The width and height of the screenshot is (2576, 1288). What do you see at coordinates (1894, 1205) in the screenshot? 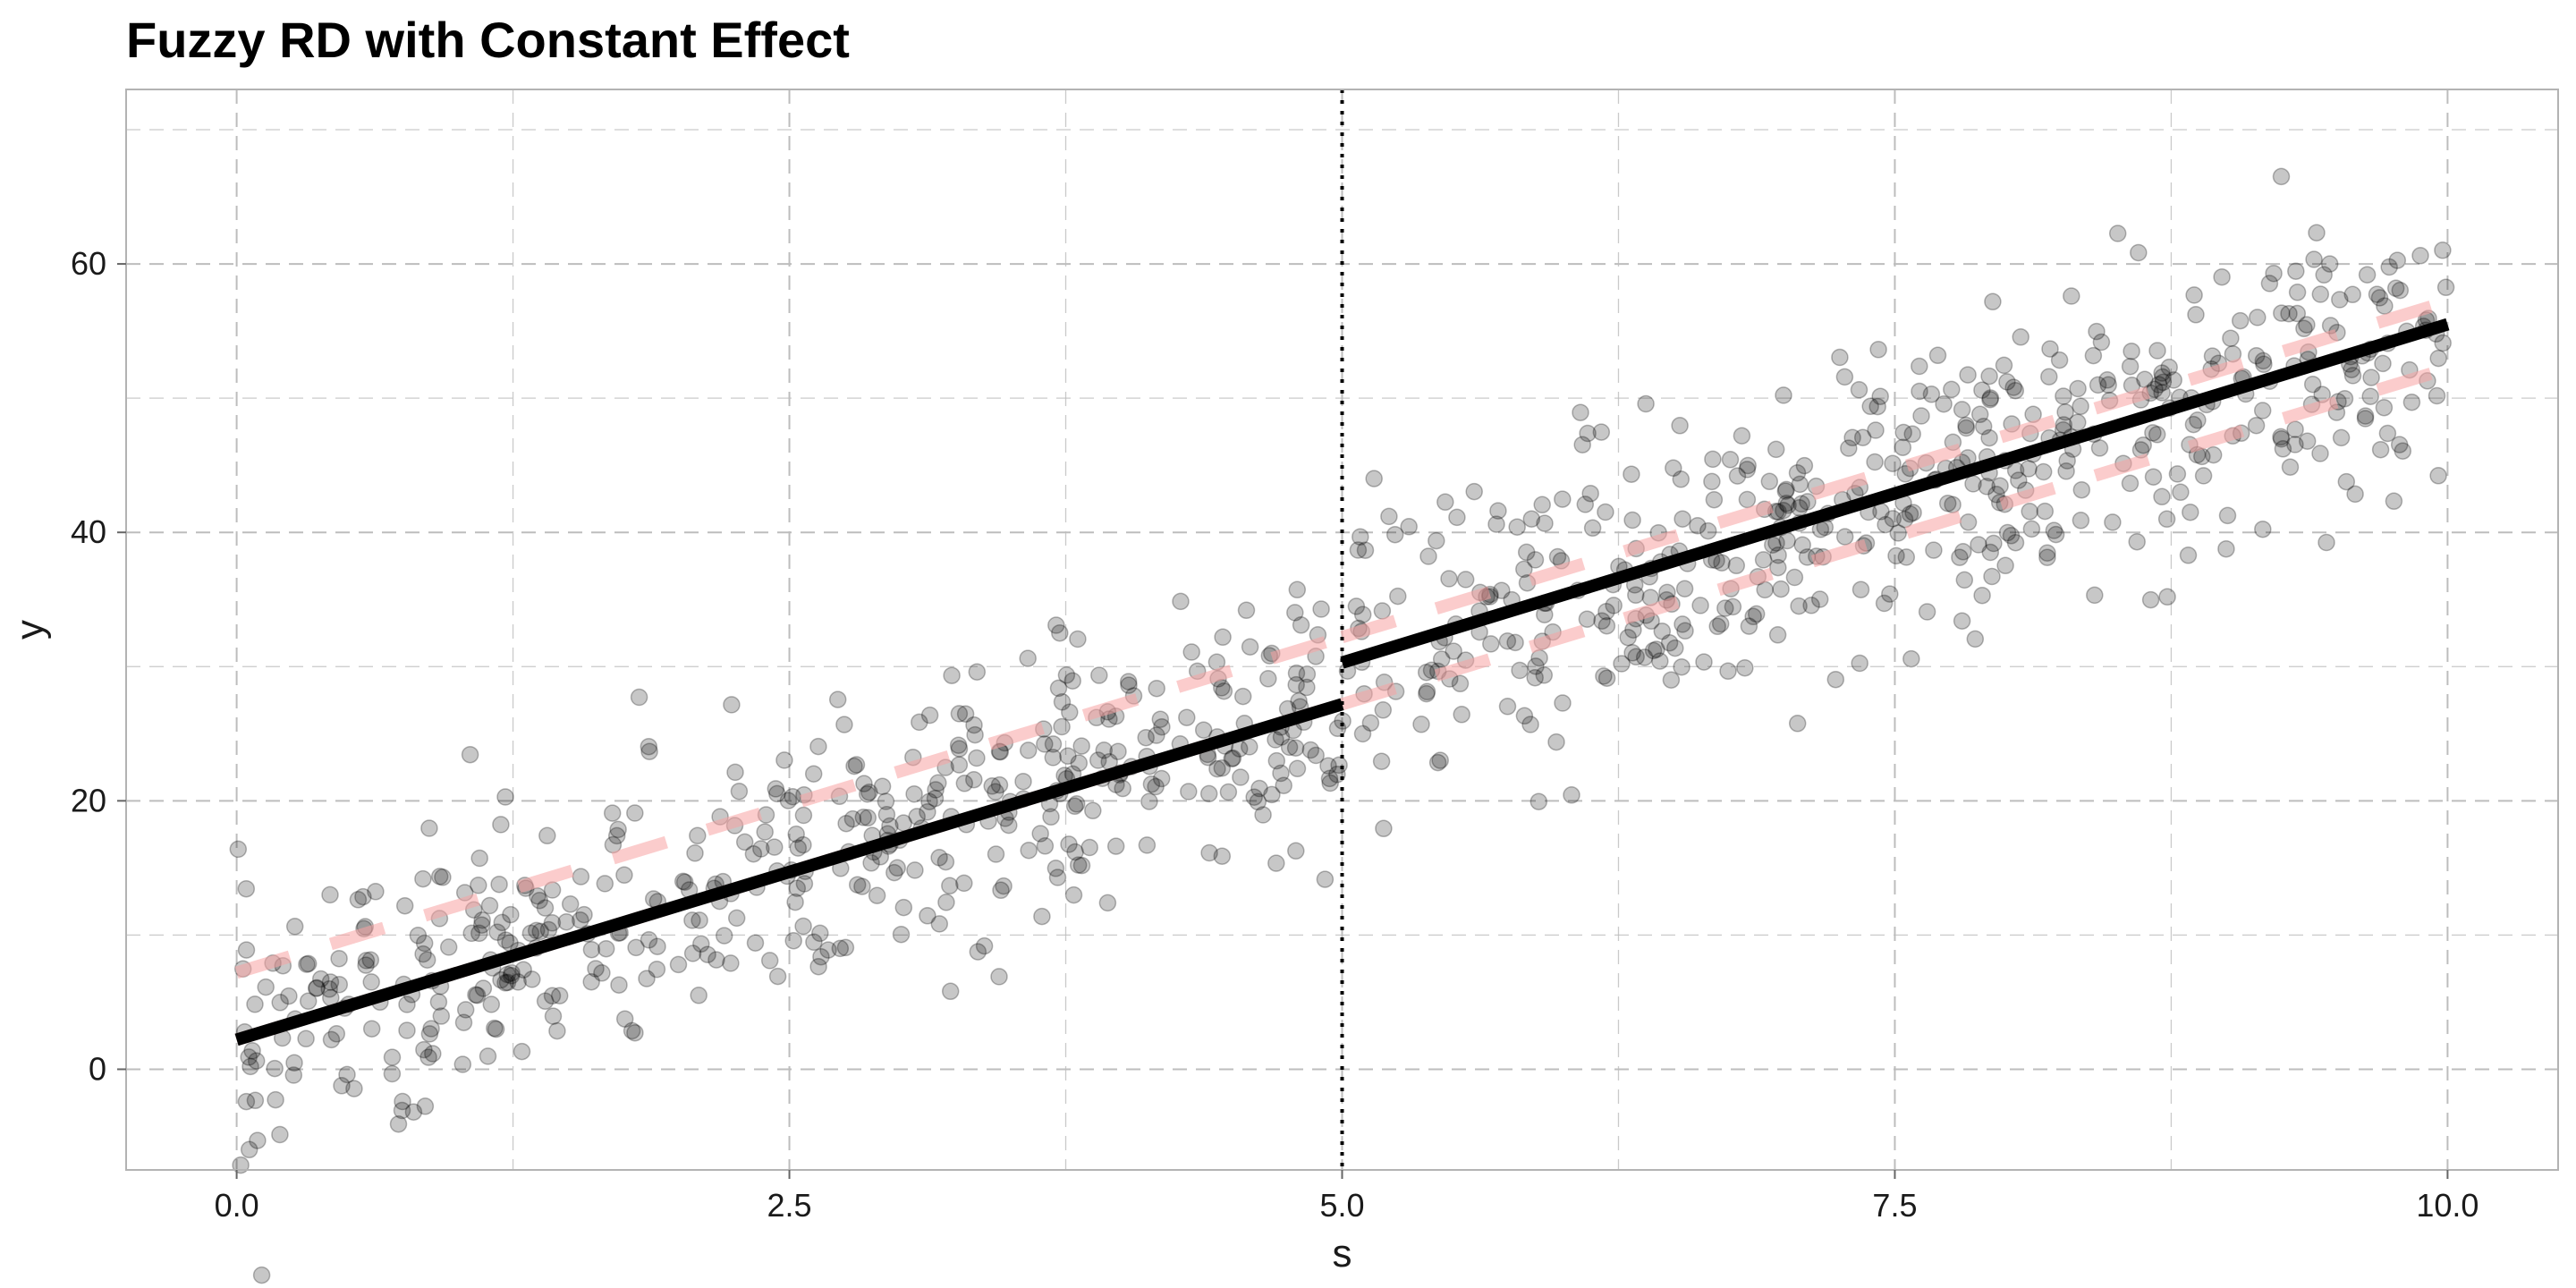
I see `x-tick-label: 7.5` at bounding box center [1894, 1205].